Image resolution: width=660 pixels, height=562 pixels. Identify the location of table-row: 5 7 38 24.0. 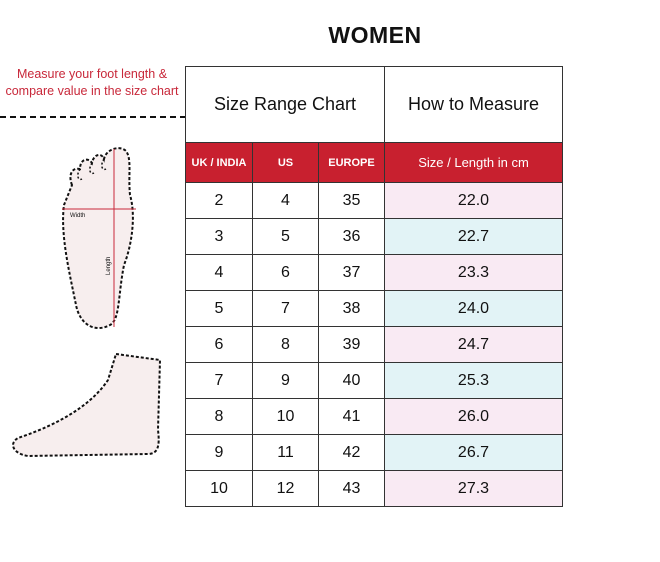
(374, 308).